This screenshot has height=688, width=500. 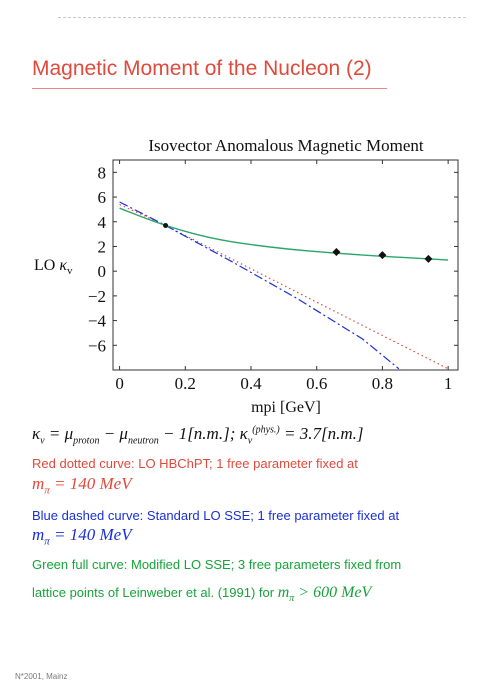 What do you see at coordinates (286, 145) in the screenshot?
I see `chart-title: Isovector Anomalous Magnetic Moment` at bounding box center [286, 145].